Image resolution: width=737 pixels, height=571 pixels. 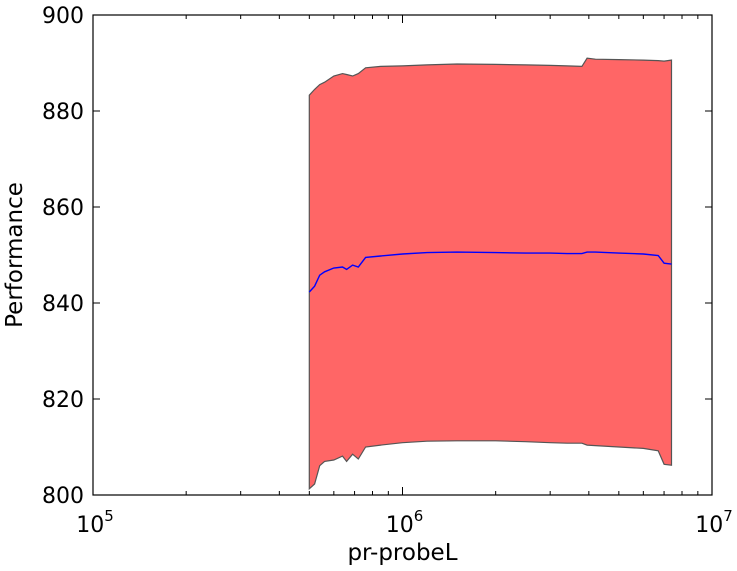 What do you see at coordinates (63, 112) in the screenshot?
I see `y-tick-label: 880` at bounding box center [63, 112].